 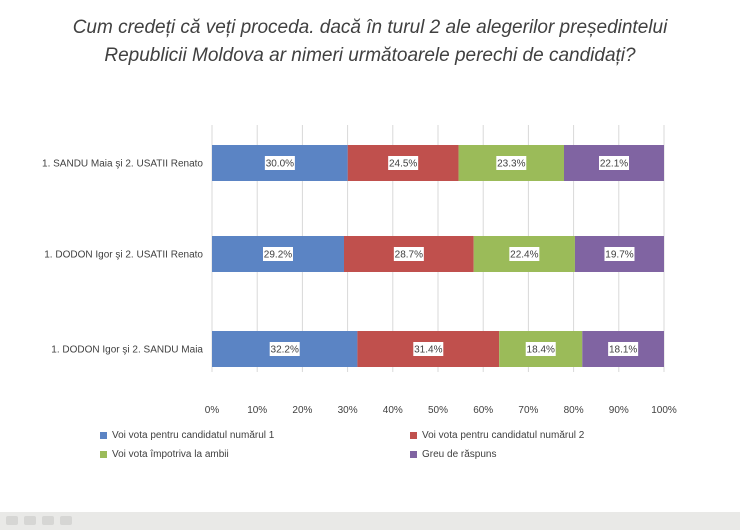 I want to click on previous-slide-icon, so click(x=12, y=520).